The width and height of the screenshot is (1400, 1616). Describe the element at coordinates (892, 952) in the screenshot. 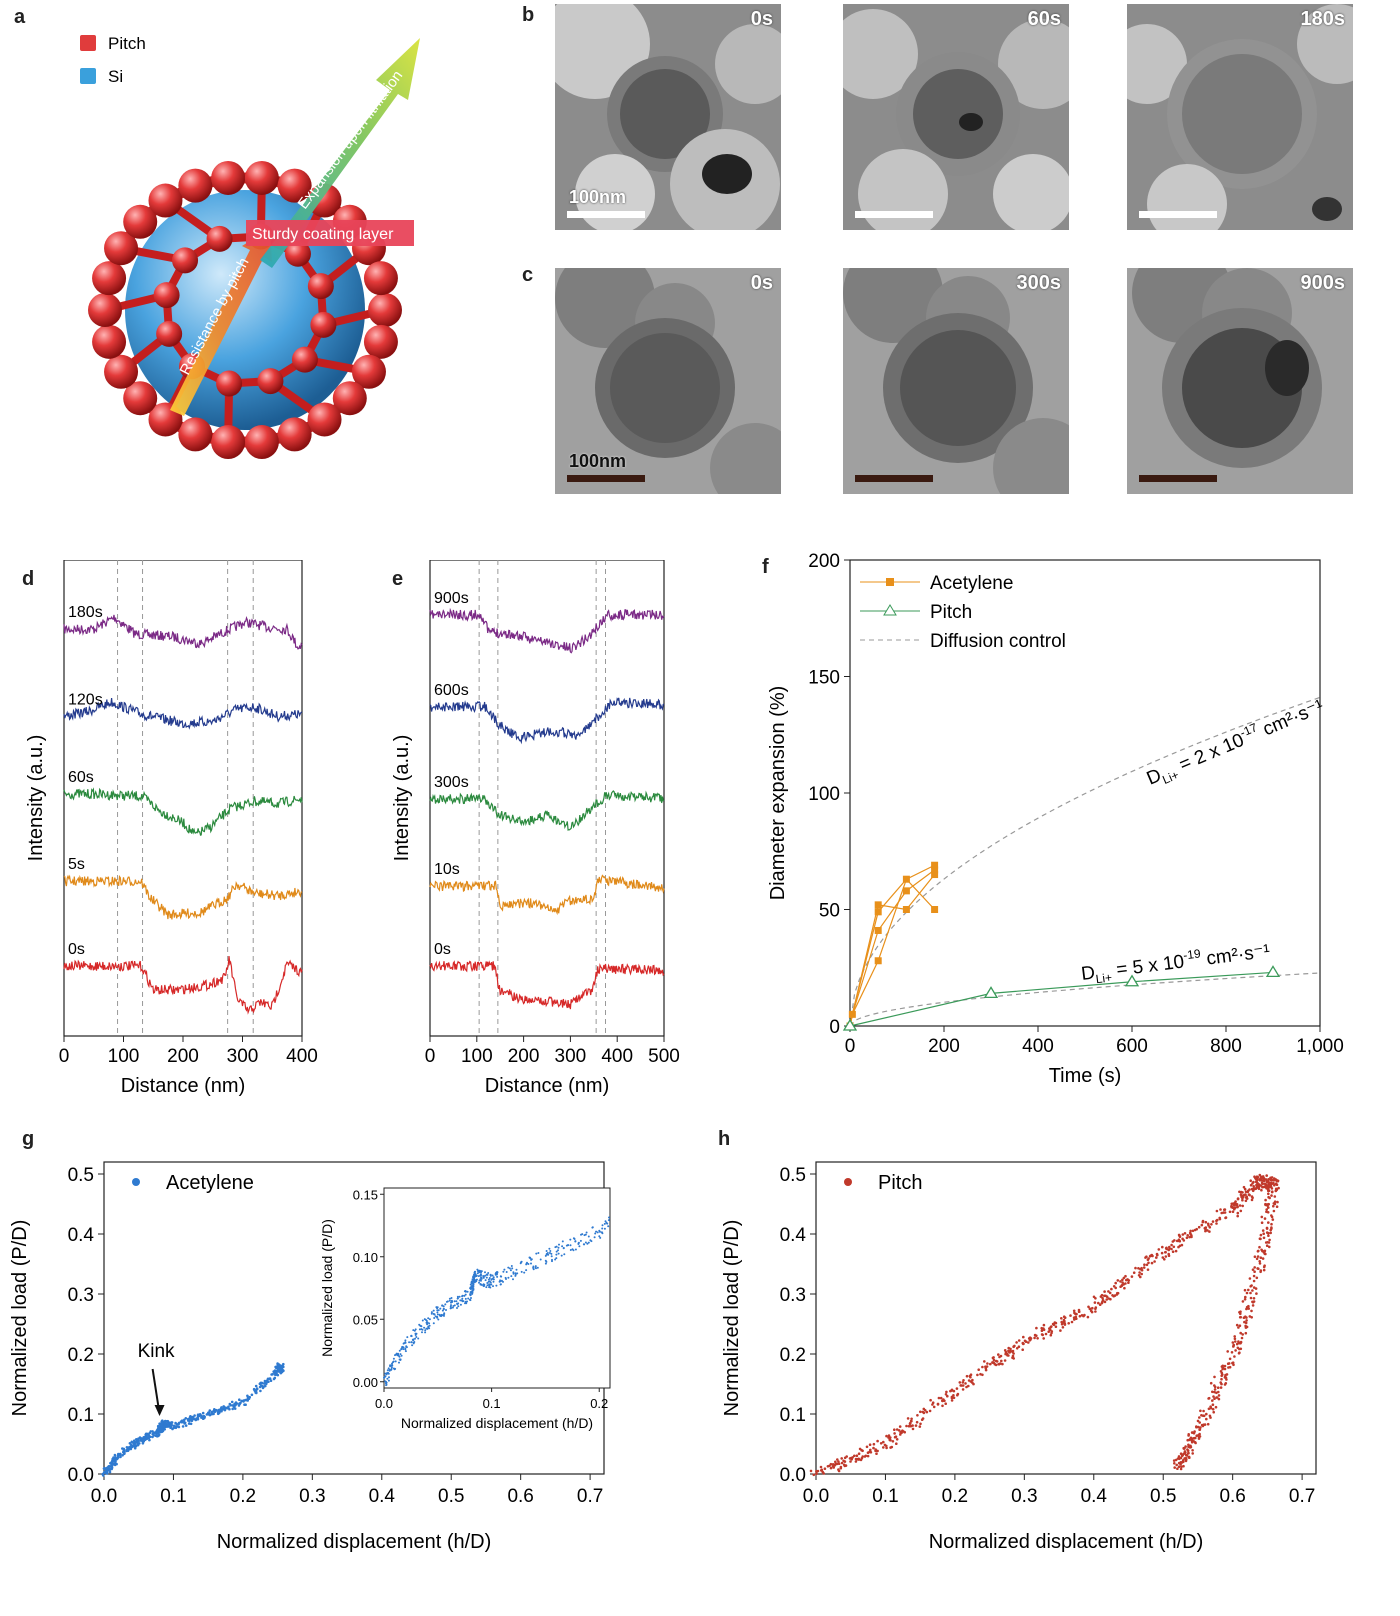

I see `acetylene-trace` at that location.